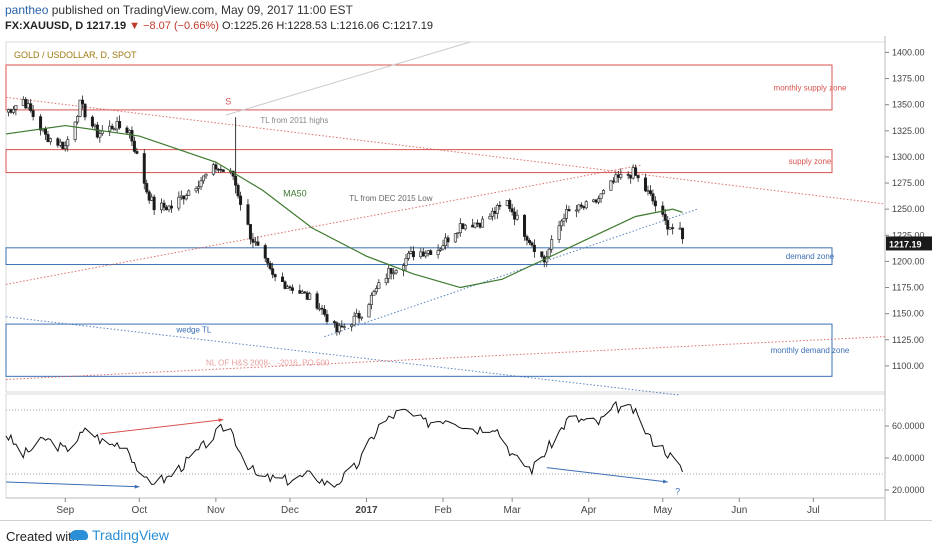  What do you see at coordinates (908, 261) in the screenshot?
I see `price-tick-label: 1200.00` at bounding box center [908, 261].